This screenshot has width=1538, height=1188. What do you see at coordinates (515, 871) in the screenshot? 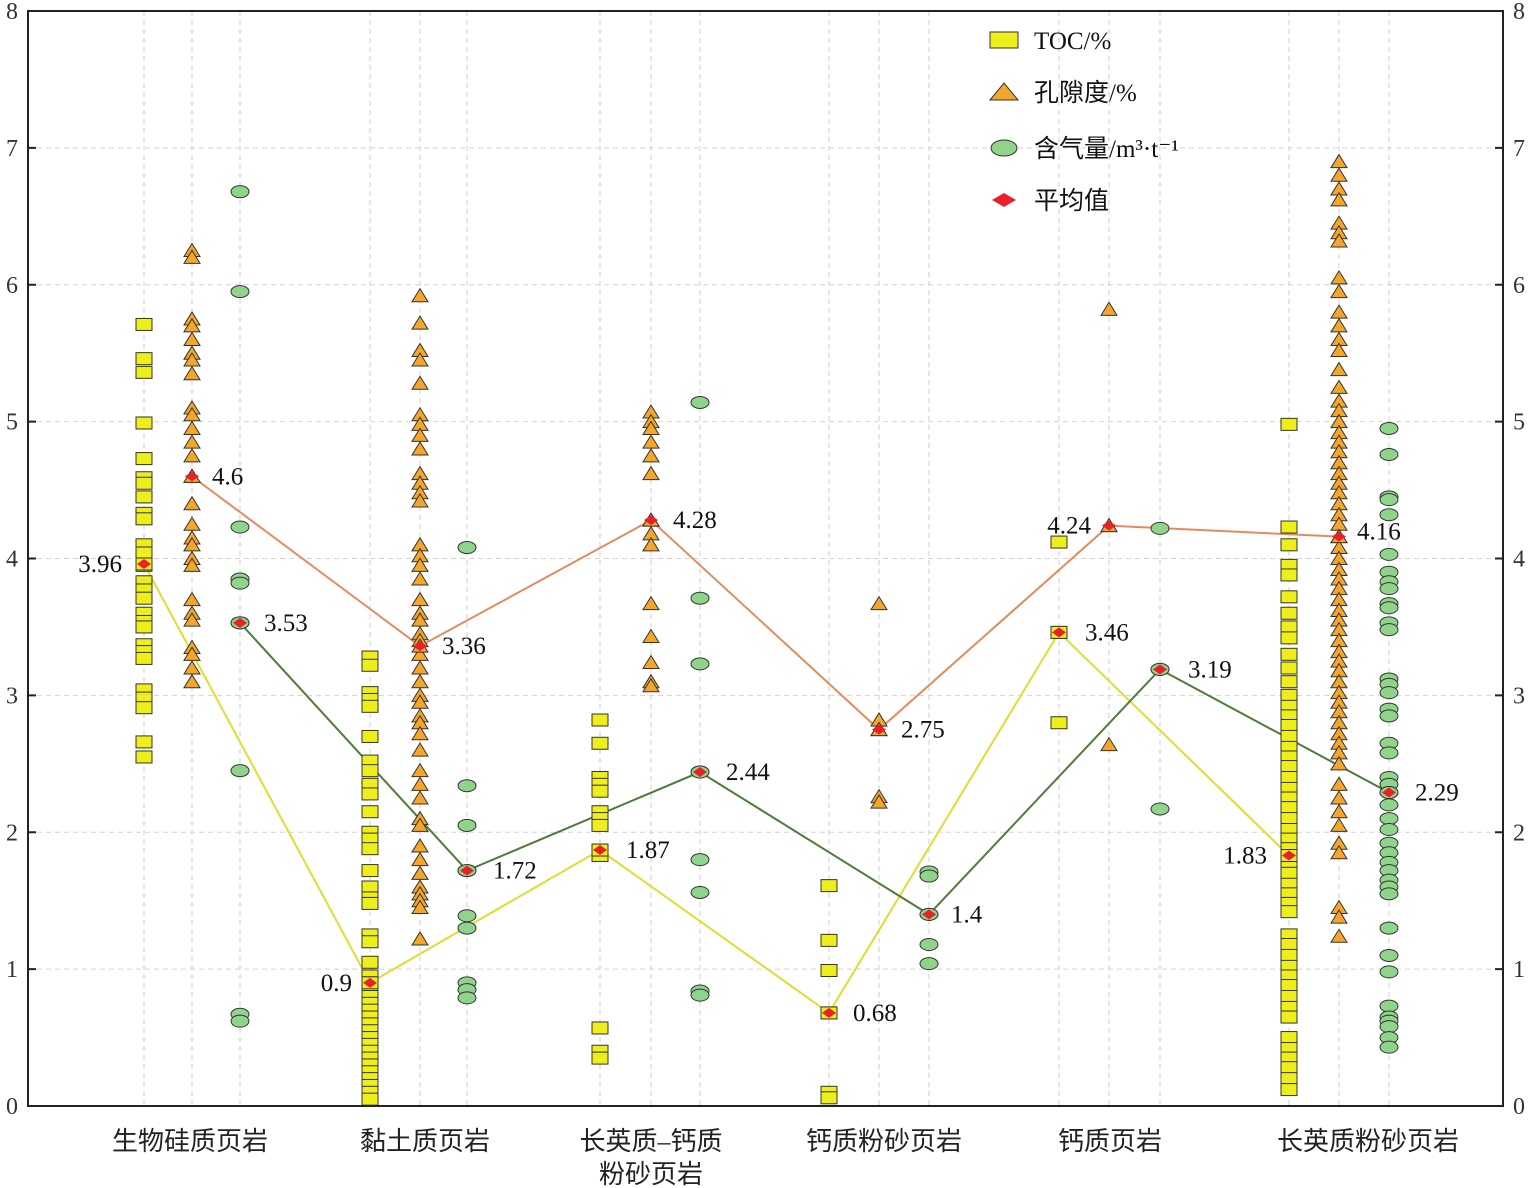
I see `gas-mean-label: 1.72` at bounding box center [515, 871].